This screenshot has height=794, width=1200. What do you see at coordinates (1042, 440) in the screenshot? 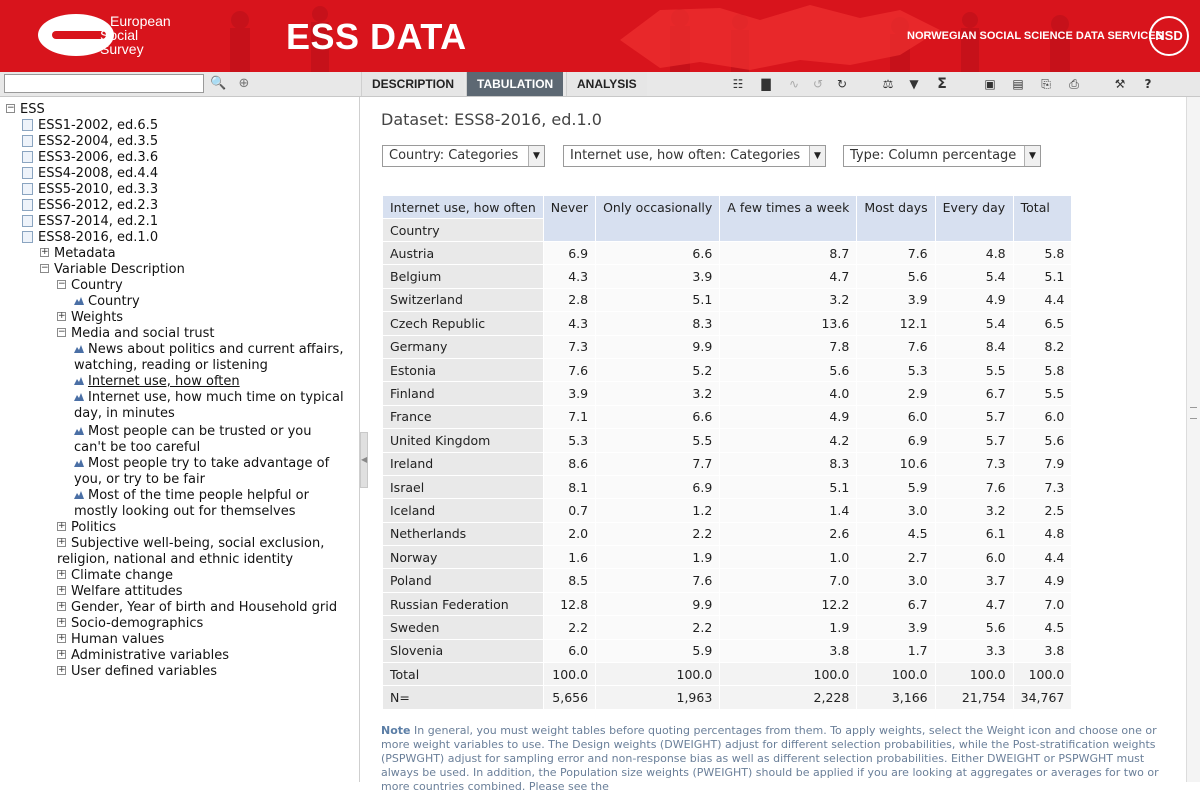
I see `table-cell: 5.6` at bounding box center [1042, 440].